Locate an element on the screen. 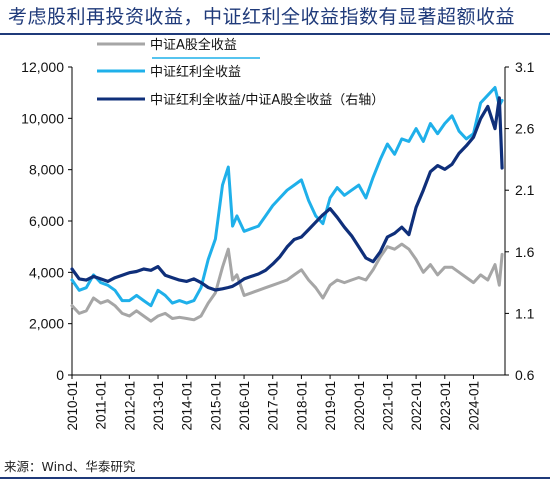 This screenshot has width=550, height=479. x-tick-label: 2011-01 is located at coordinates (101, 405).